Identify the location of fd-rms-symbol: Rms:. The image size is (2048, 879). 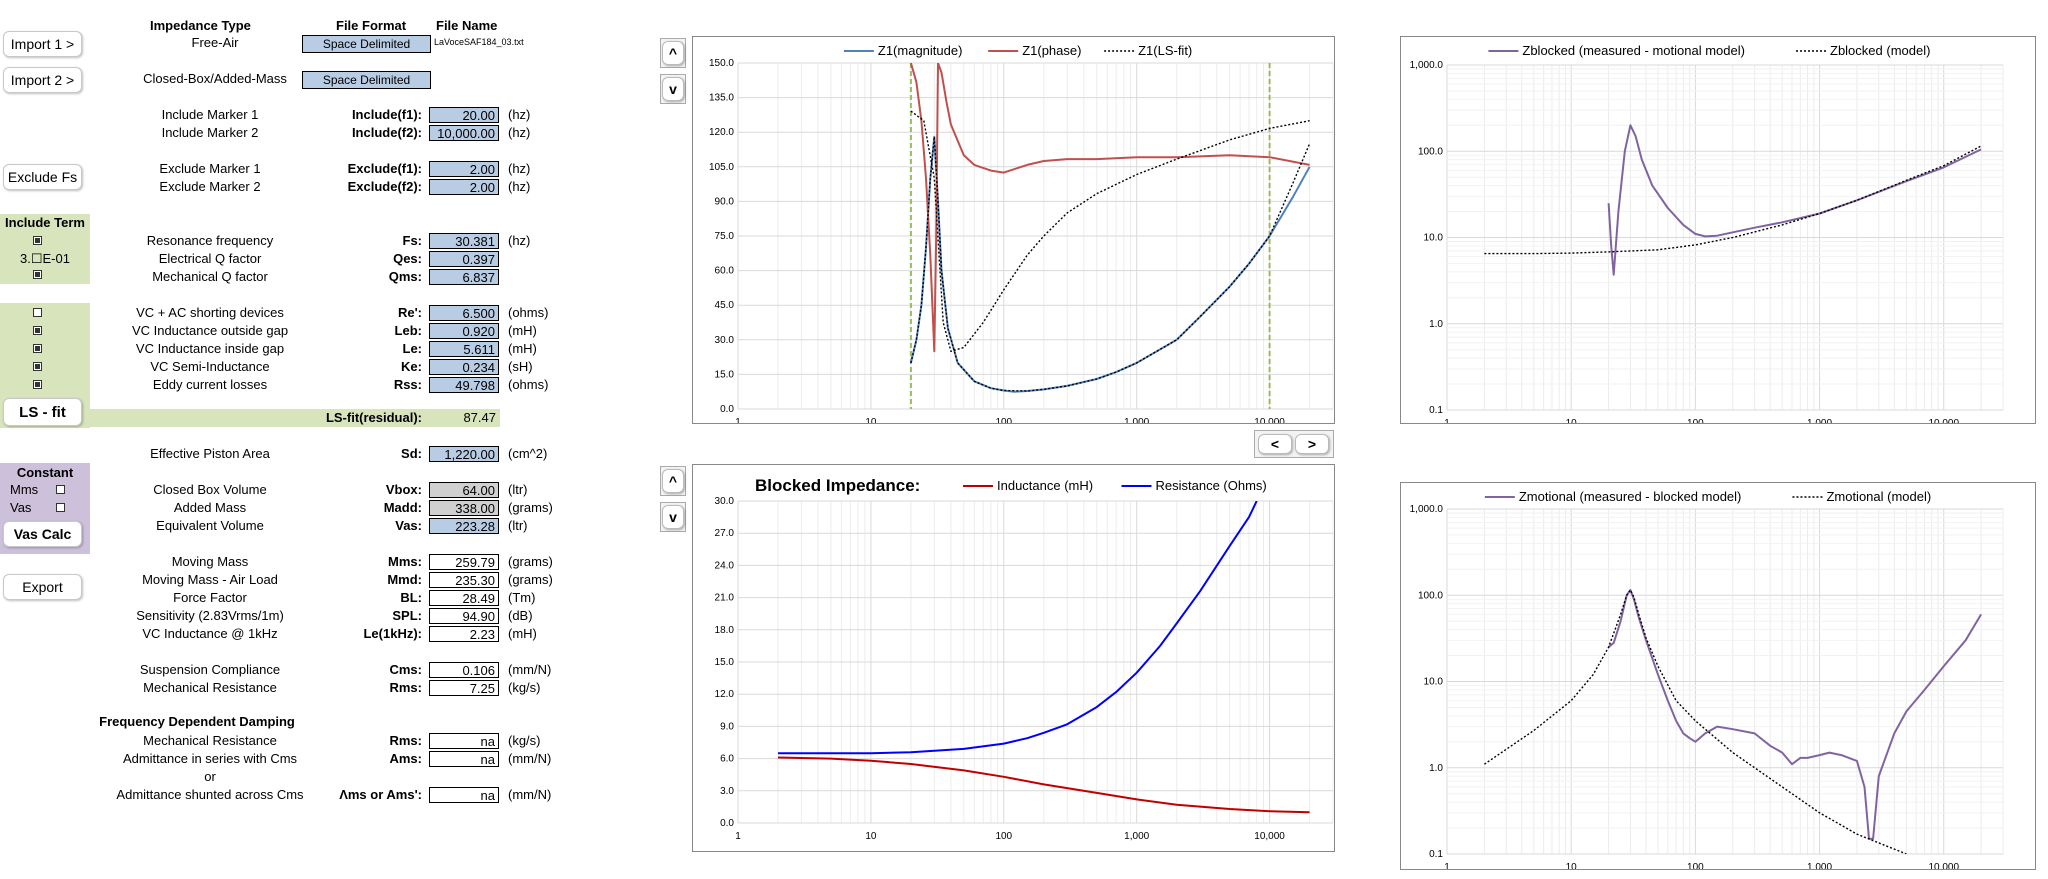
(405, 740).